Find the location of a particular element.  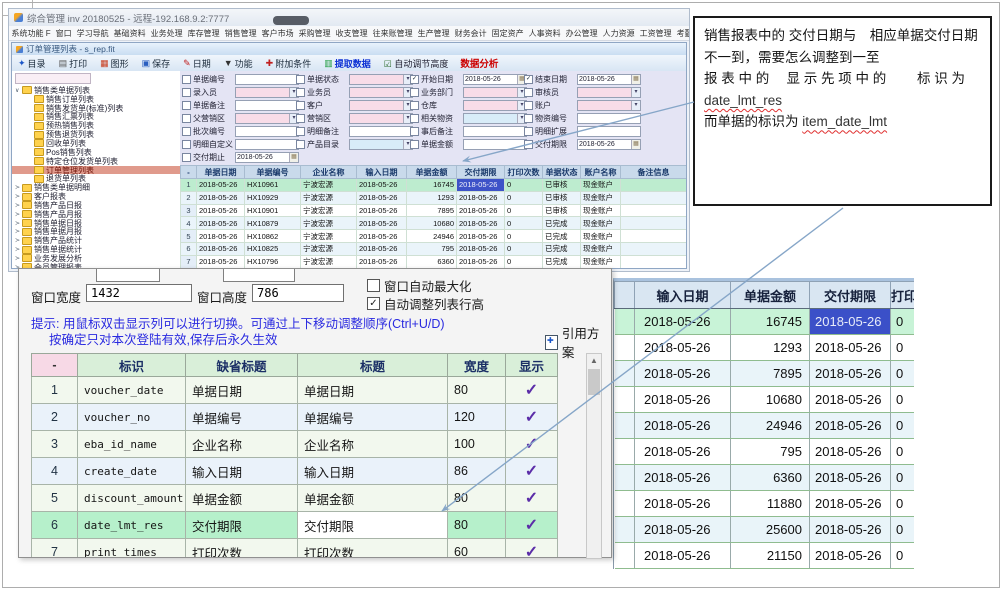

menu-item: 收支管理 is located at coordinates (351, 33).